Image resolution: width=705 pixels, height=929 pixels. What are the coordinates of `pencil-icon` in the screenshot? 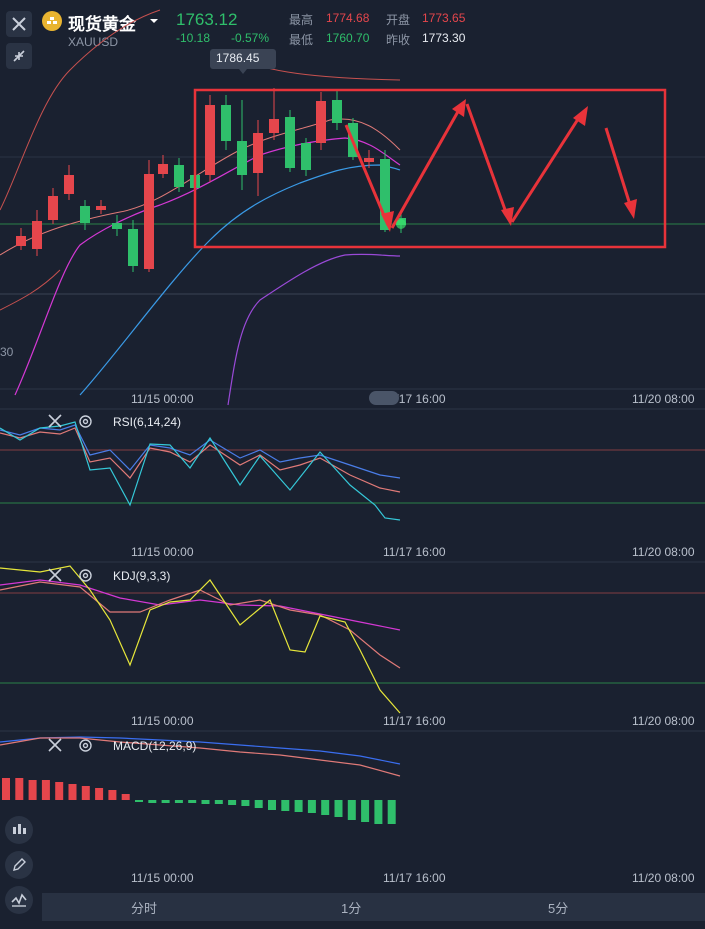 It's located at (19, 865).